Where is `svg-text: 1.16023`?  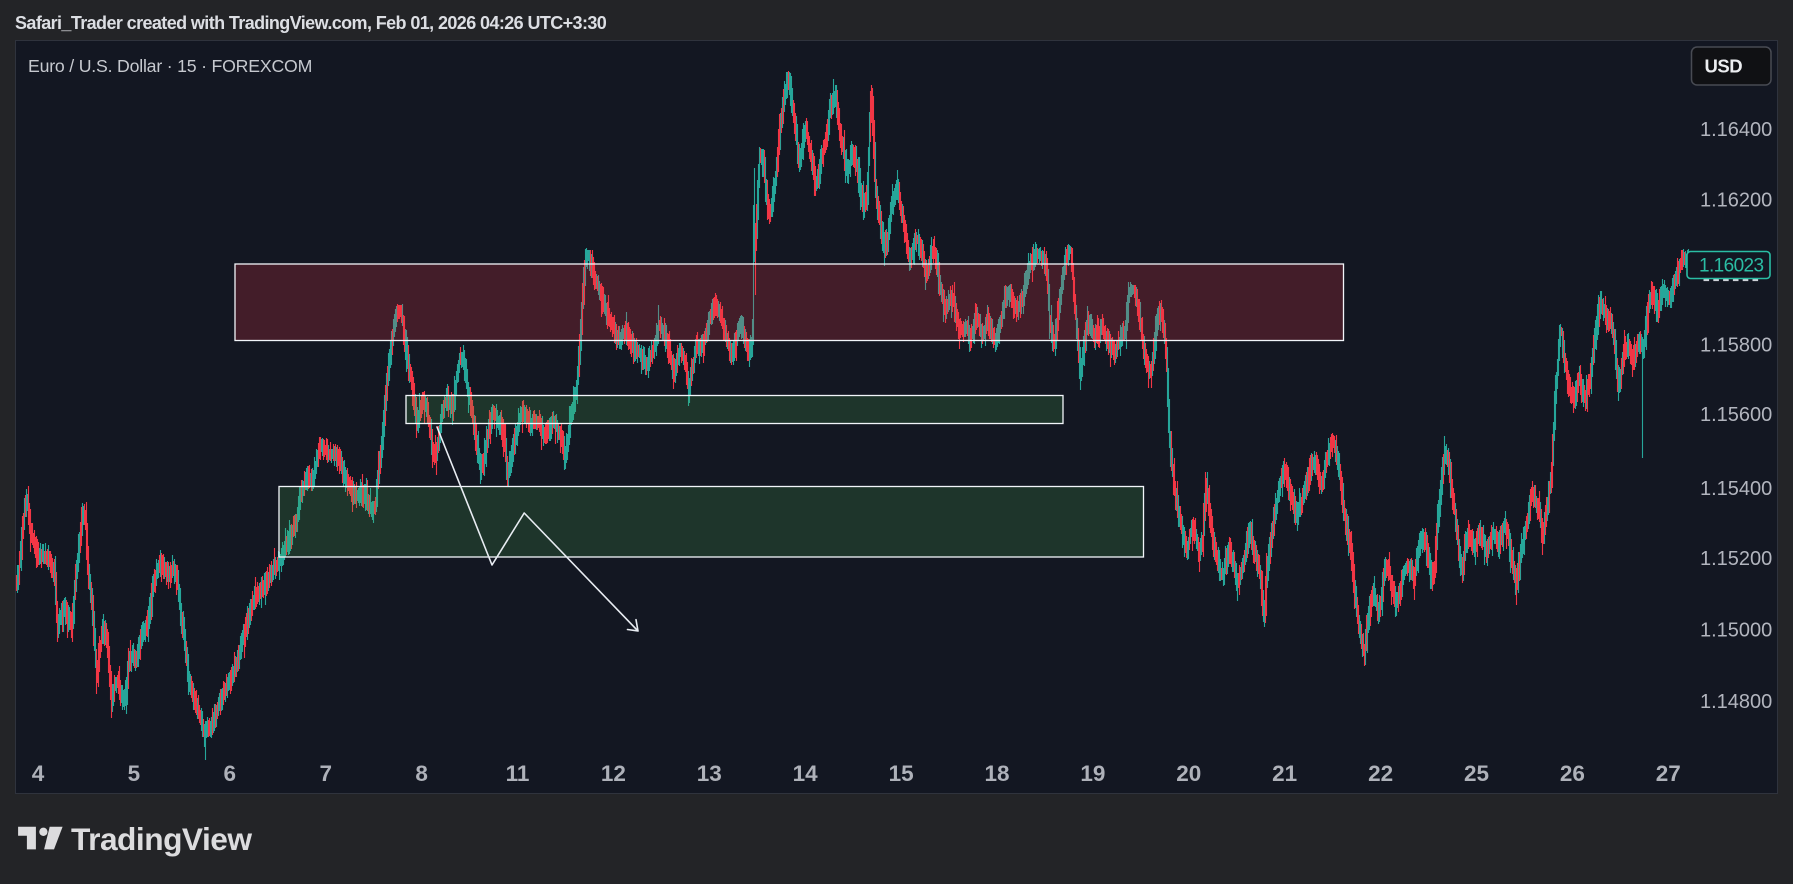
svg-text: 1.16023 is located at coordinates (1731, 266).